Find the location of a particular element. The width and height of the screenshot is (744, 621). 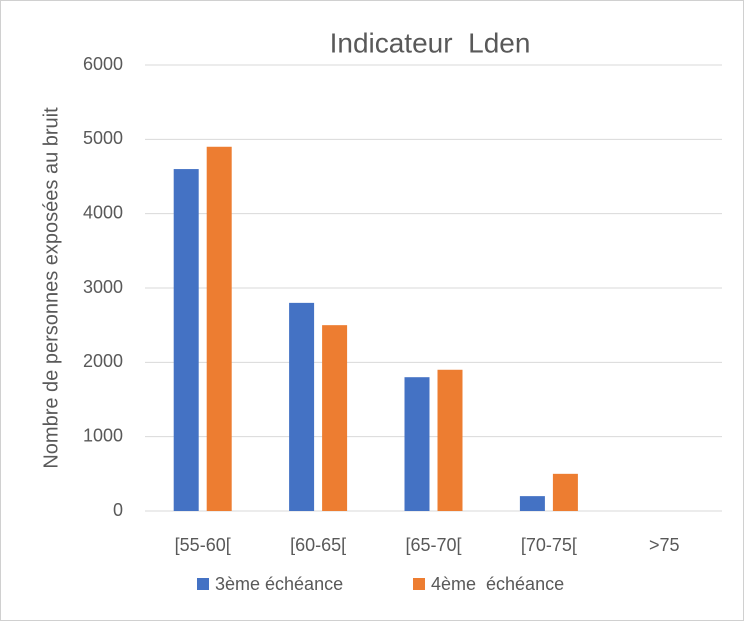

x-tick-label: [70-75[ is located at coordinates (549, 545).